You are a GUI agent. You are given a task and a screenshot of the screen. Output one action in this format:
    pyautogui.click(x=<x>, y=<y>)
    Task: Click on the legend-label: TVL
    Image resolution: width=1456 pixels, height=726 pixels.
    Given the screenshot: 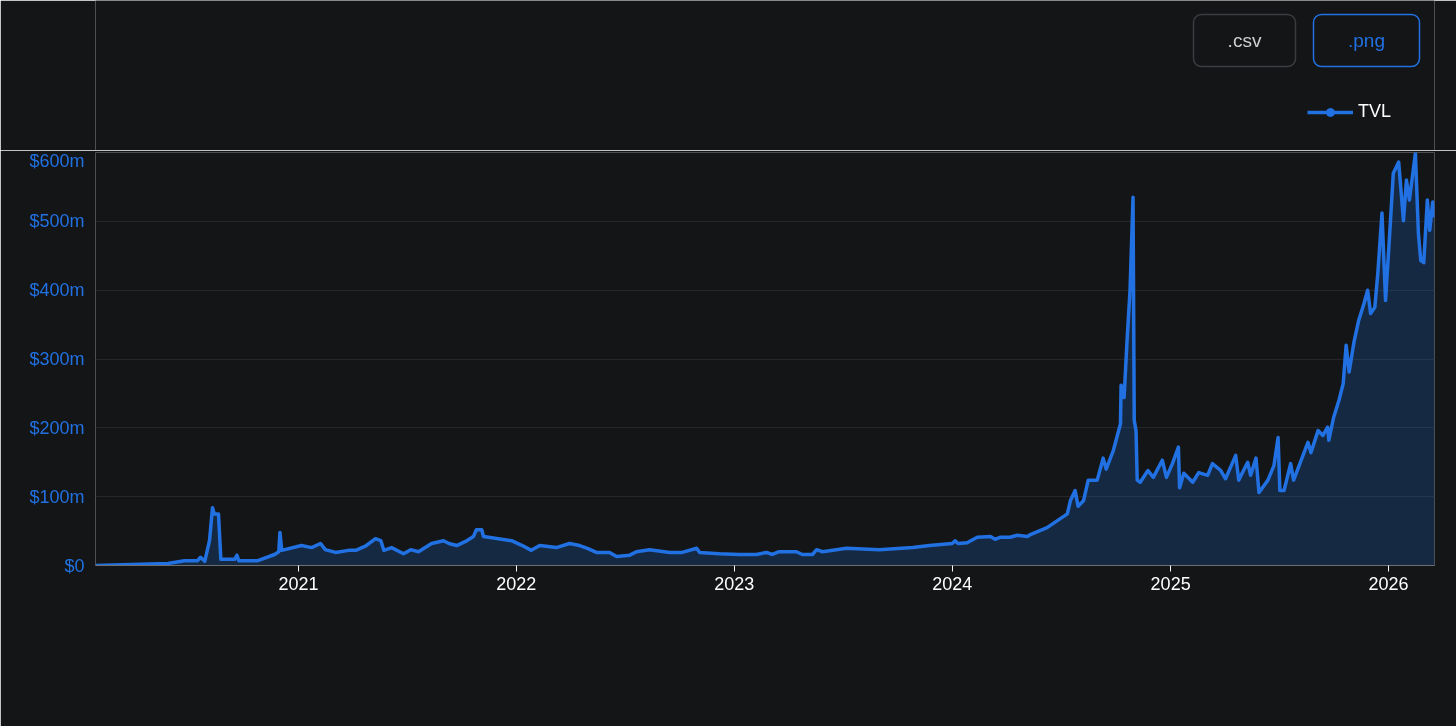 What is the action you would take?
    pyautogui.click(x=1375, y=111)
    